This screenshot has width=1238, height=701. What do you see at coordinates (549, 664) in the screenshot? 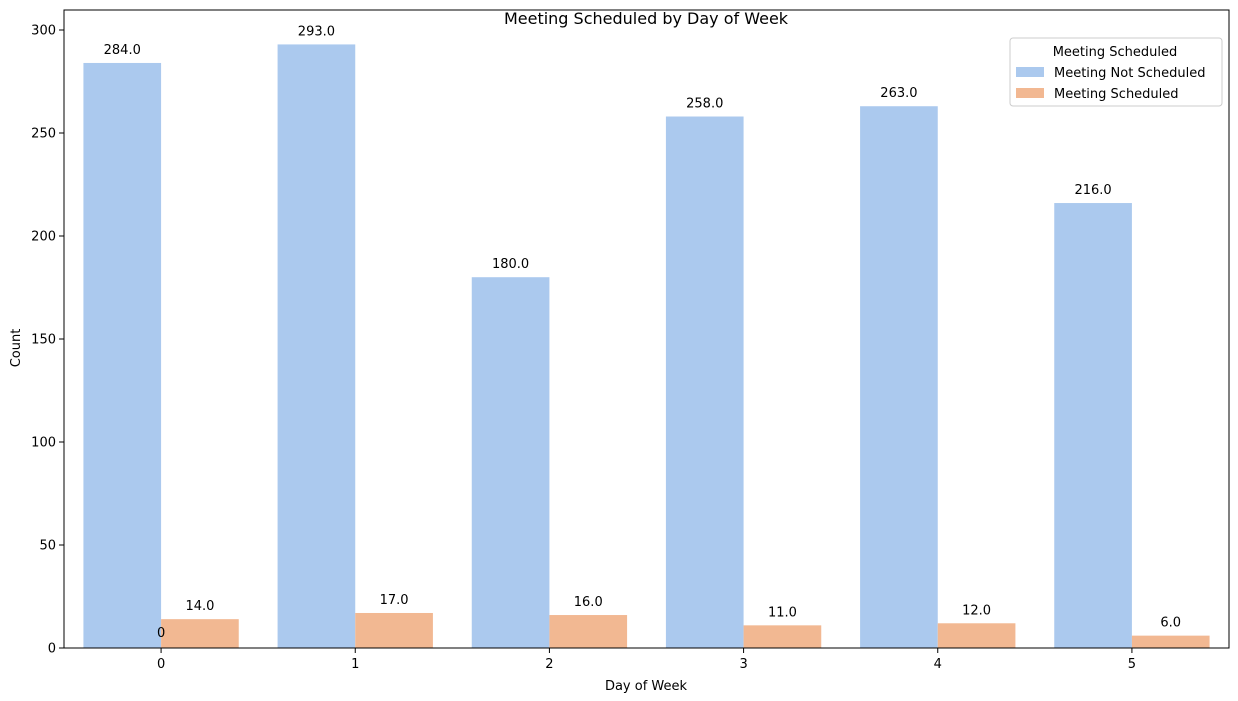
I see `x-tick-label: 2` at bounding box center [549, 664].